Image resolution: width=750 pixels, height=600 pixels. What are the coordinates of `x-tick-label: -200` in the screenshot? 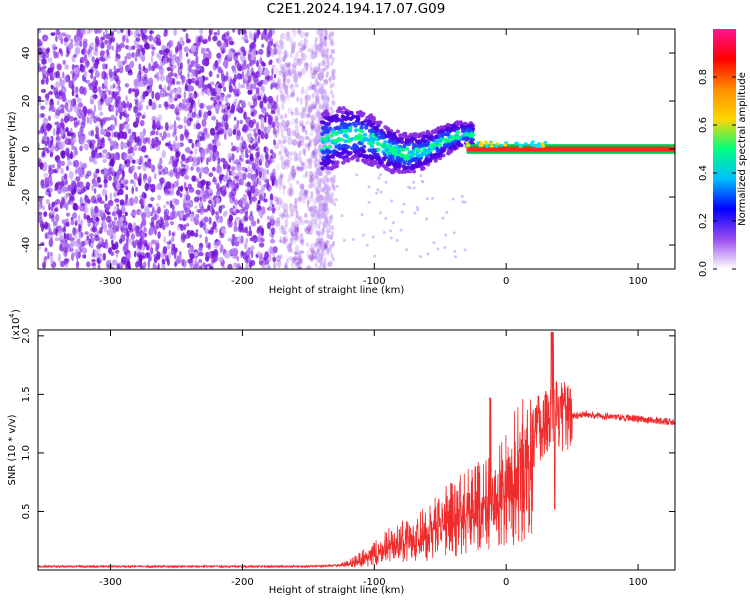 It's located at (242, 281).